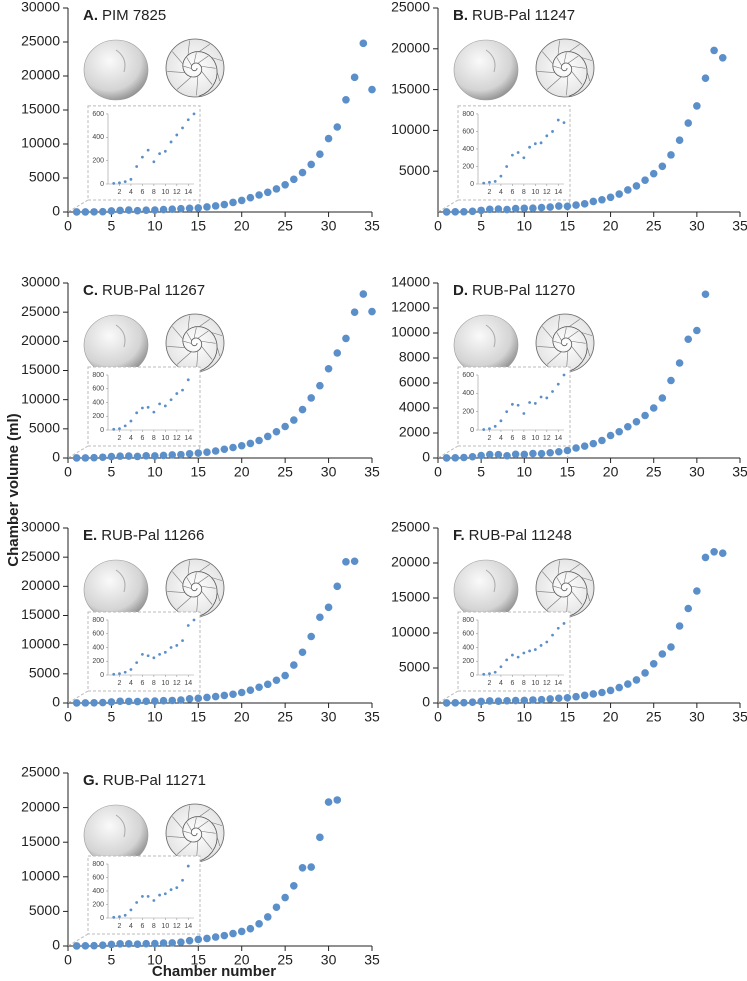  Describe the element at coordinates (568, 226) in the screenshot. I see `x-tick-label: 15` at that location.